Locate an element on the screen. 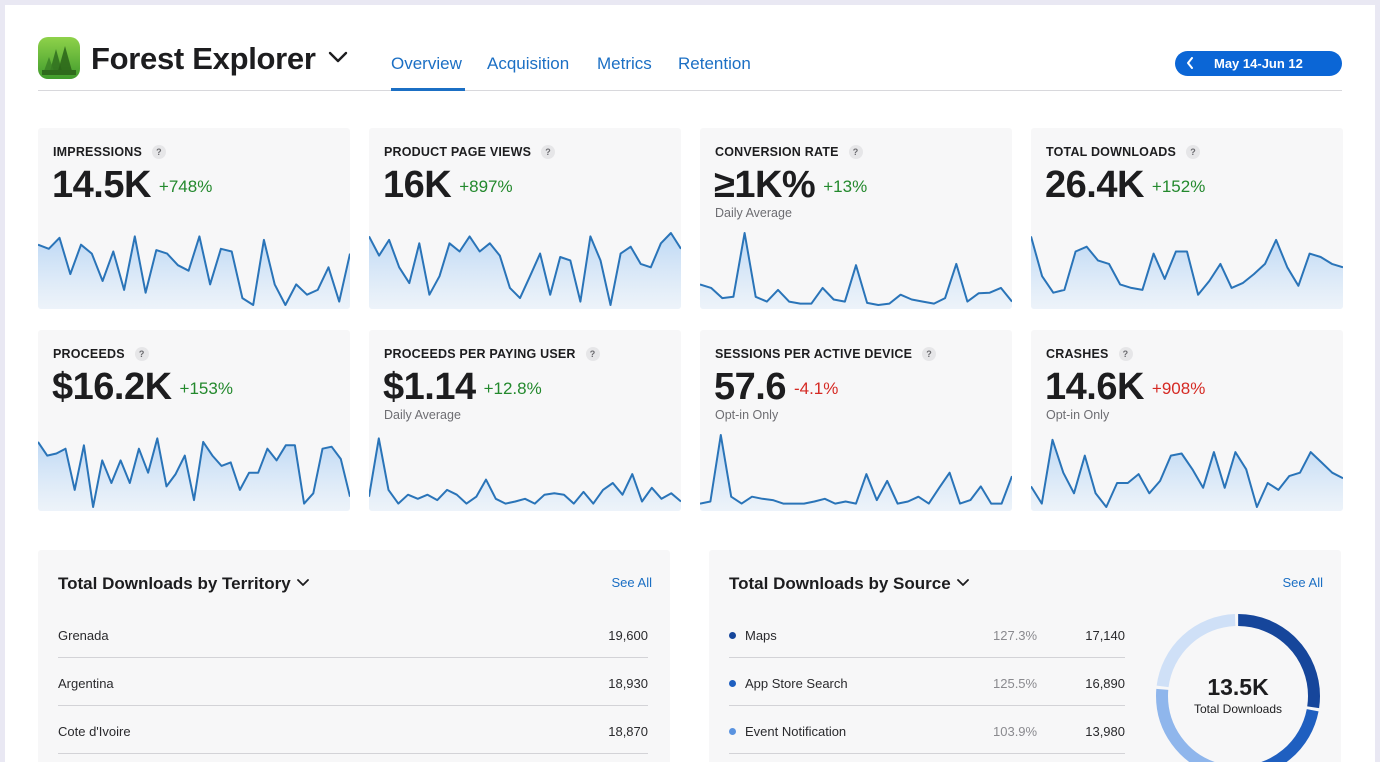 The height and width of the screenshot is (762, 1380). territory-panel-title: Total Downloads by Territory is located at coordinates (174, 583).